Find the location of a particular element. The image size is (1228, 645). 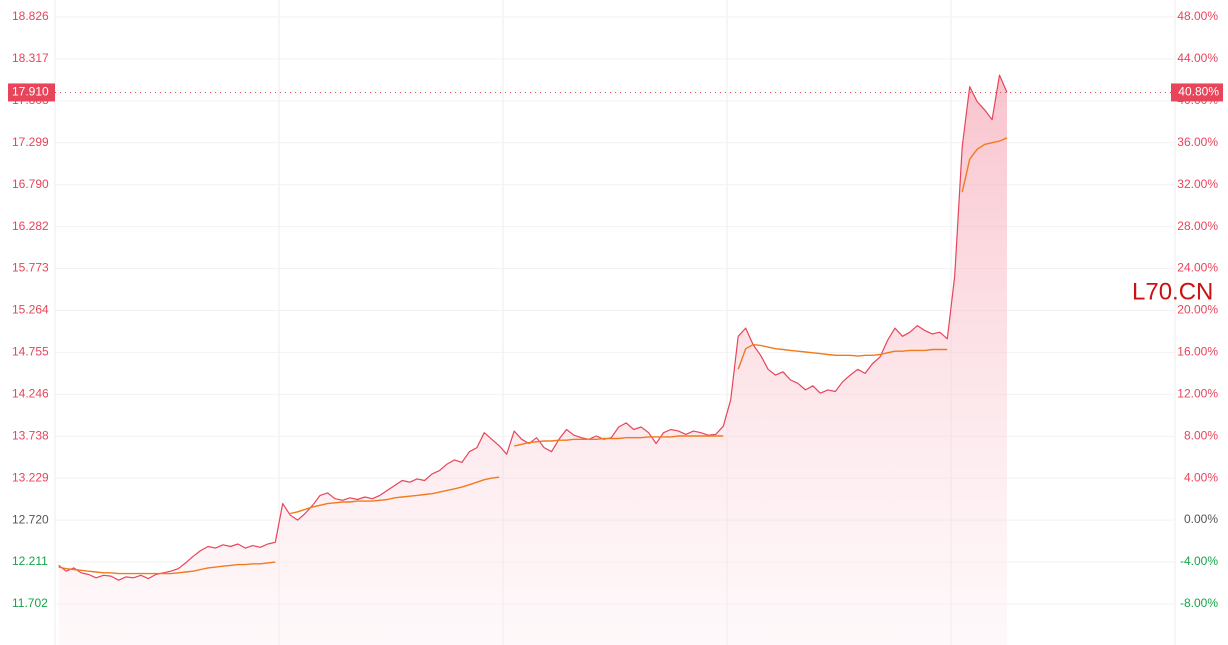

current-change-box is located at coordinates (1197, 92).